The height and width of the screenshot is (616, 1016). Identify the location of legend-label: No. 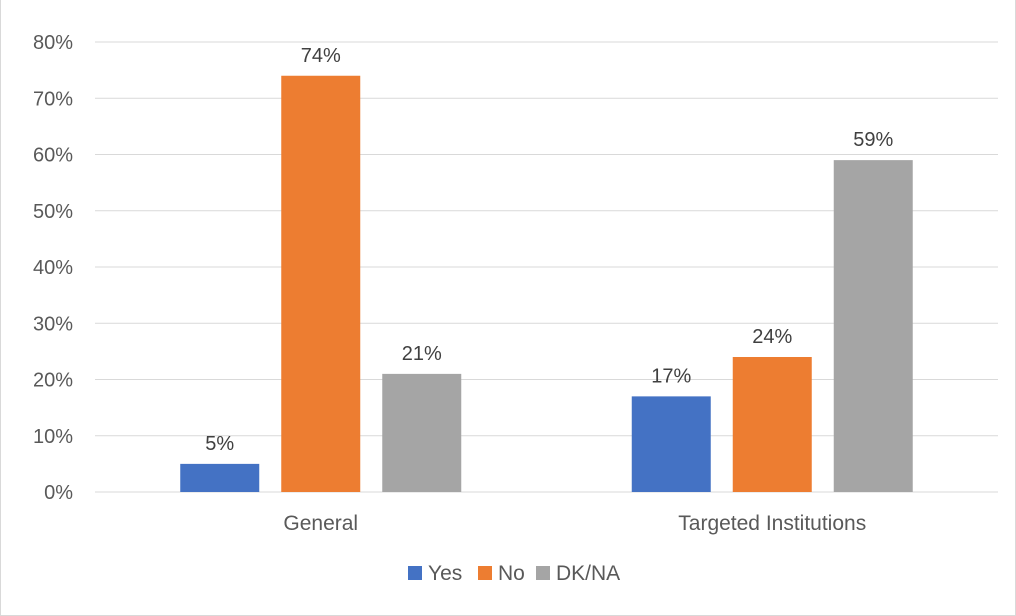
(511, 573).